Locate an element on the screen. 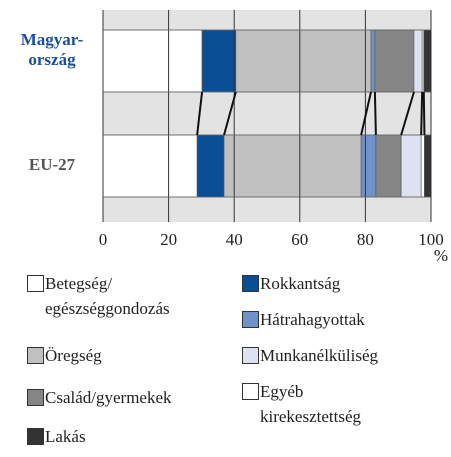  legend-label: Lakás is located at coordinates (65, 436).